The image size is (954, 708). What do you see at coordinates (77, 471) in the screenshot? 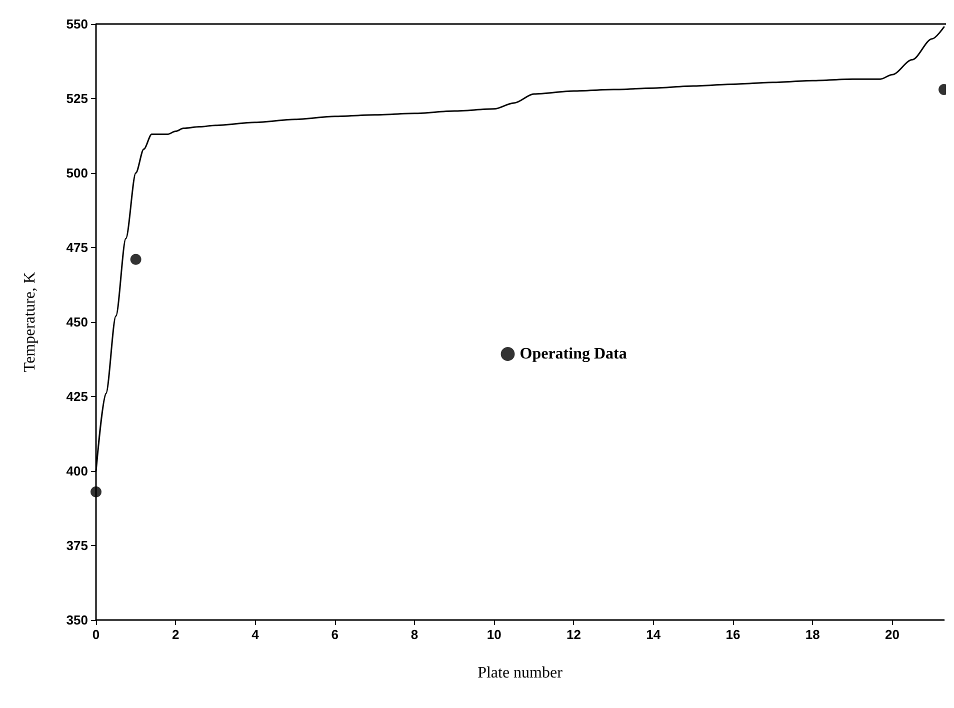
I see `y-tick-label: 400` at bounding box center [77, 471].